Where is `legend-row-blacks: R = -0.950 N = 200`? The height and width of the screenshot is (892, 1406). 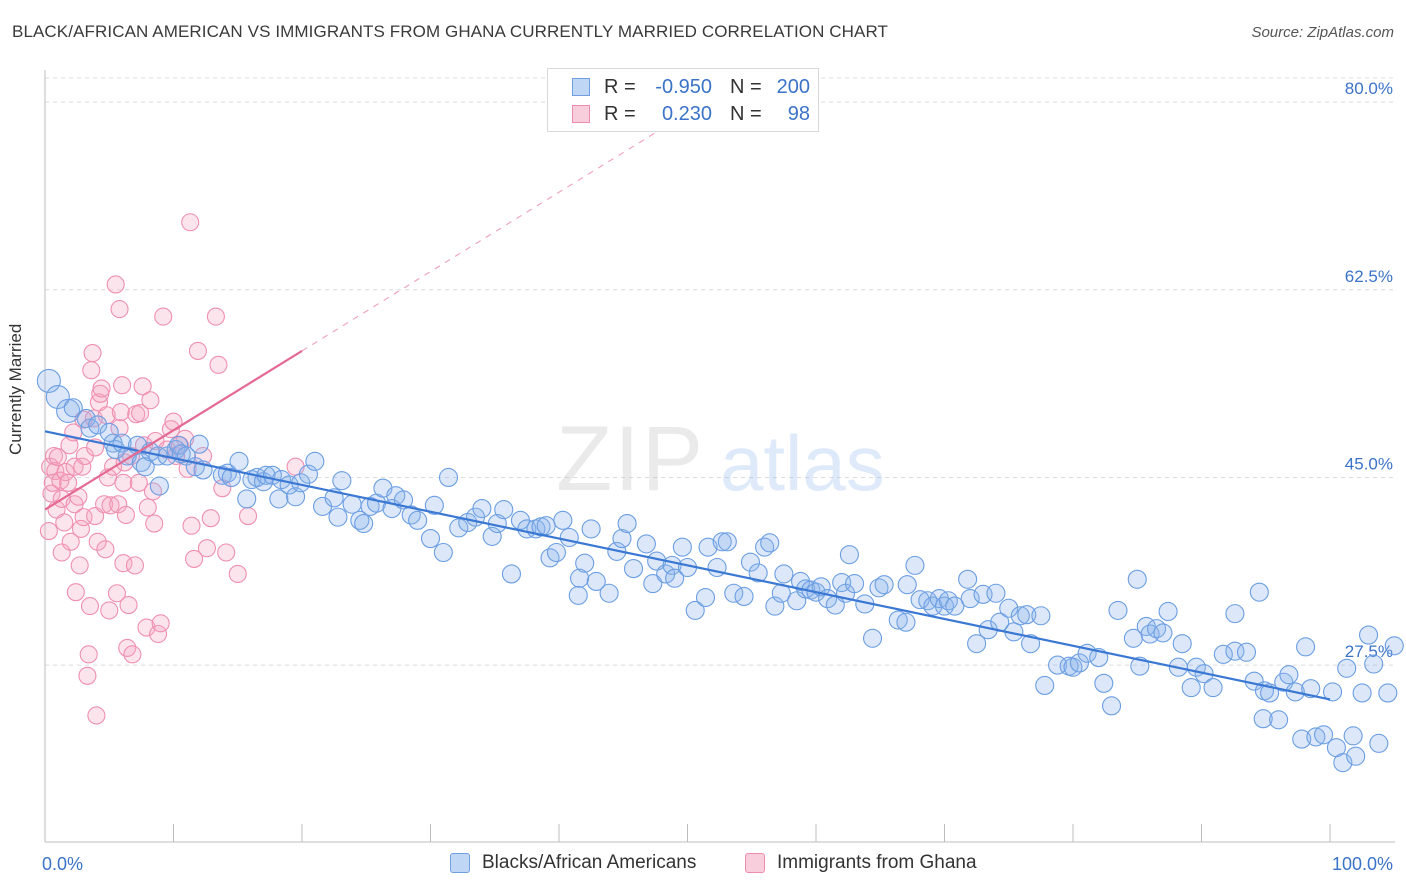 legend-row-blacks: R = -0.950 N = 200 is located at coordinates (691, 87).